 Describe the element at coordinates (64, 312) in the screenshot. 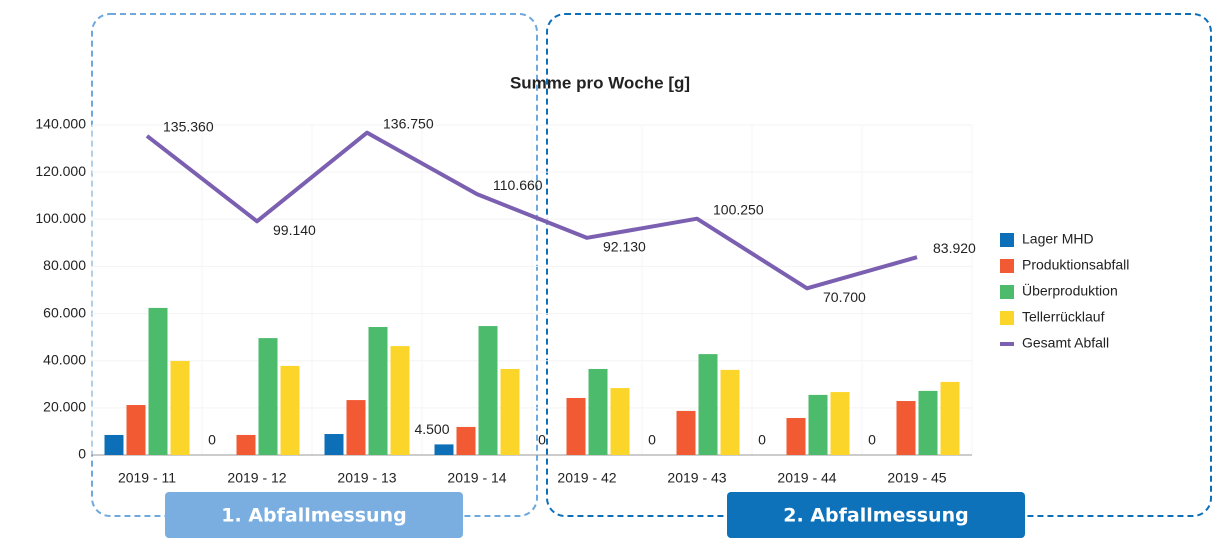

I see `y-tick-label: 60.000` at that location.